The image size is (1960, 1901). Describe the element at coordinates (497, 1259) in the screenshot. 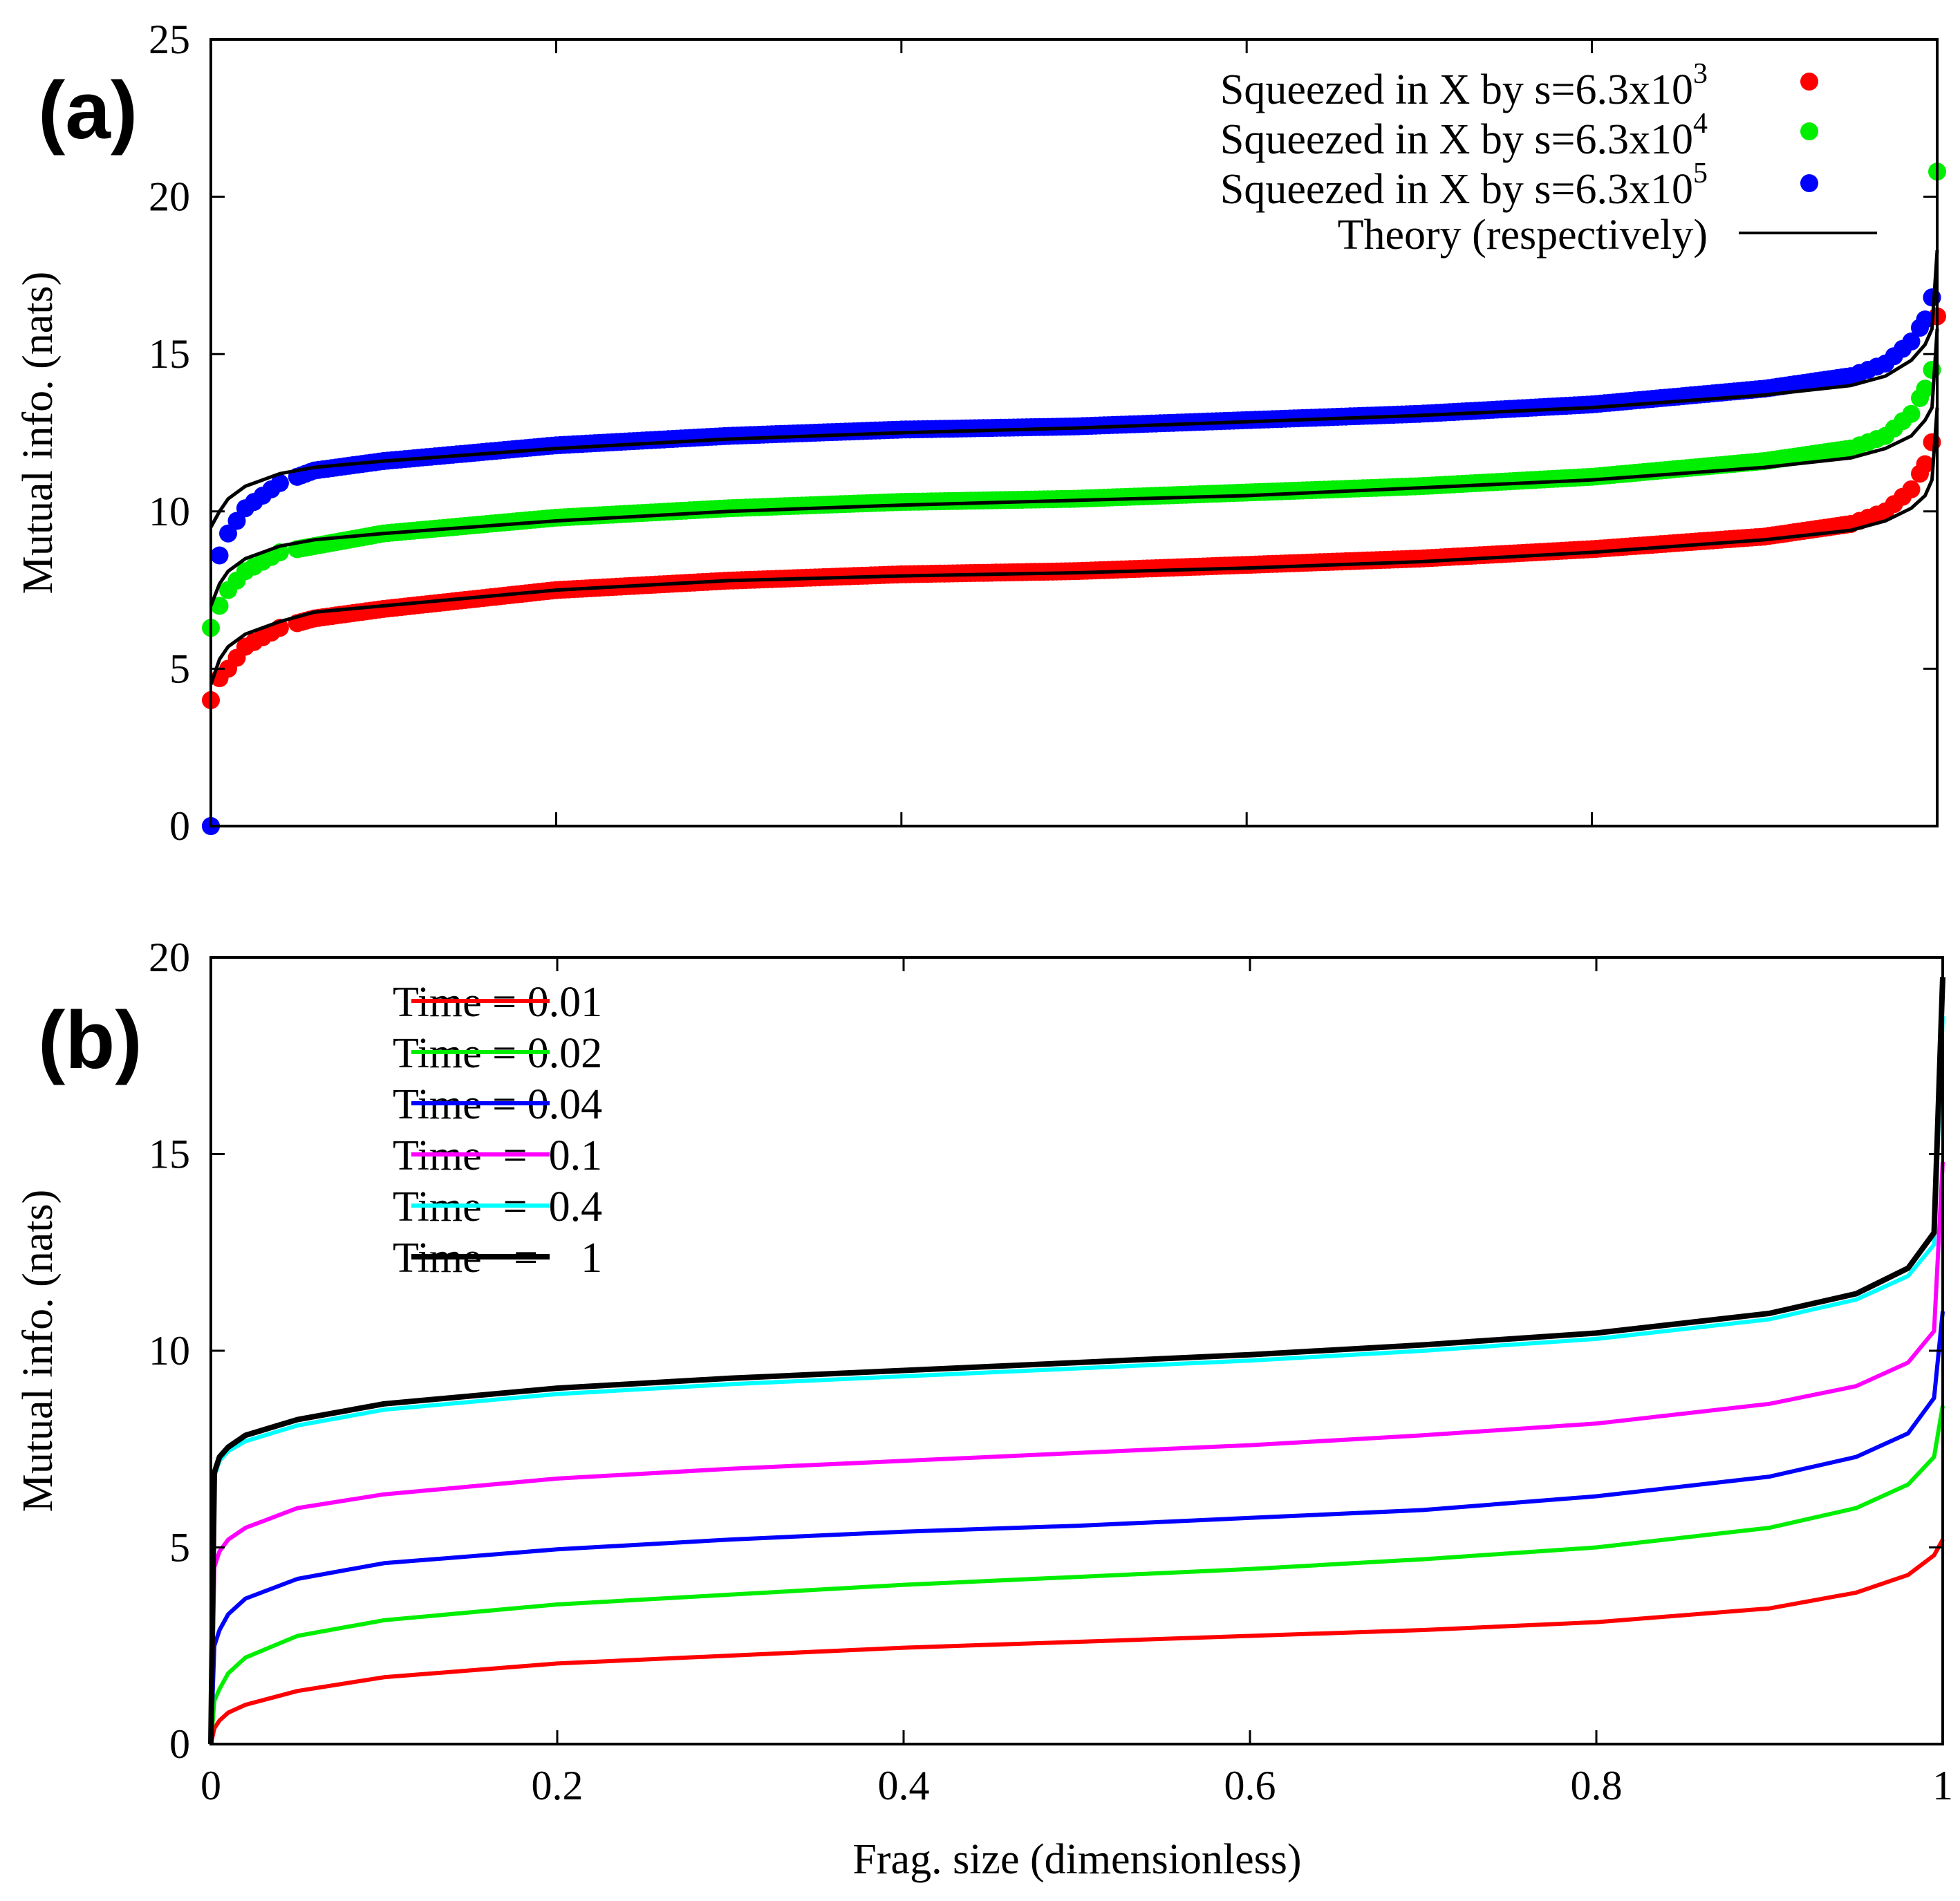

I see `legend-entry-b-6: Time = 1` at that location.